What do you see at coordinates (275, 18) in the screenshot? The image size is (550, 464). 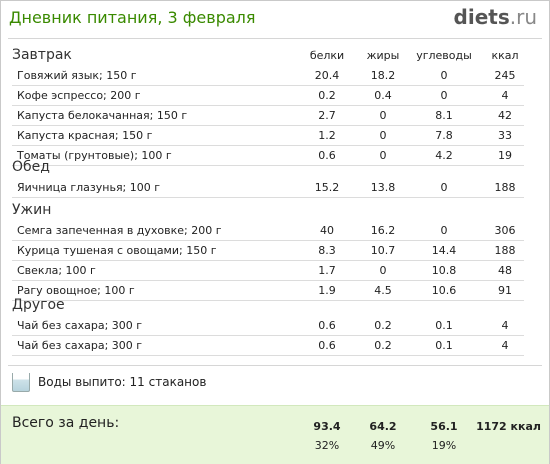 I see `header: Дневник питания, 3 февраля diets.ru` at bounding box center [275, 18].